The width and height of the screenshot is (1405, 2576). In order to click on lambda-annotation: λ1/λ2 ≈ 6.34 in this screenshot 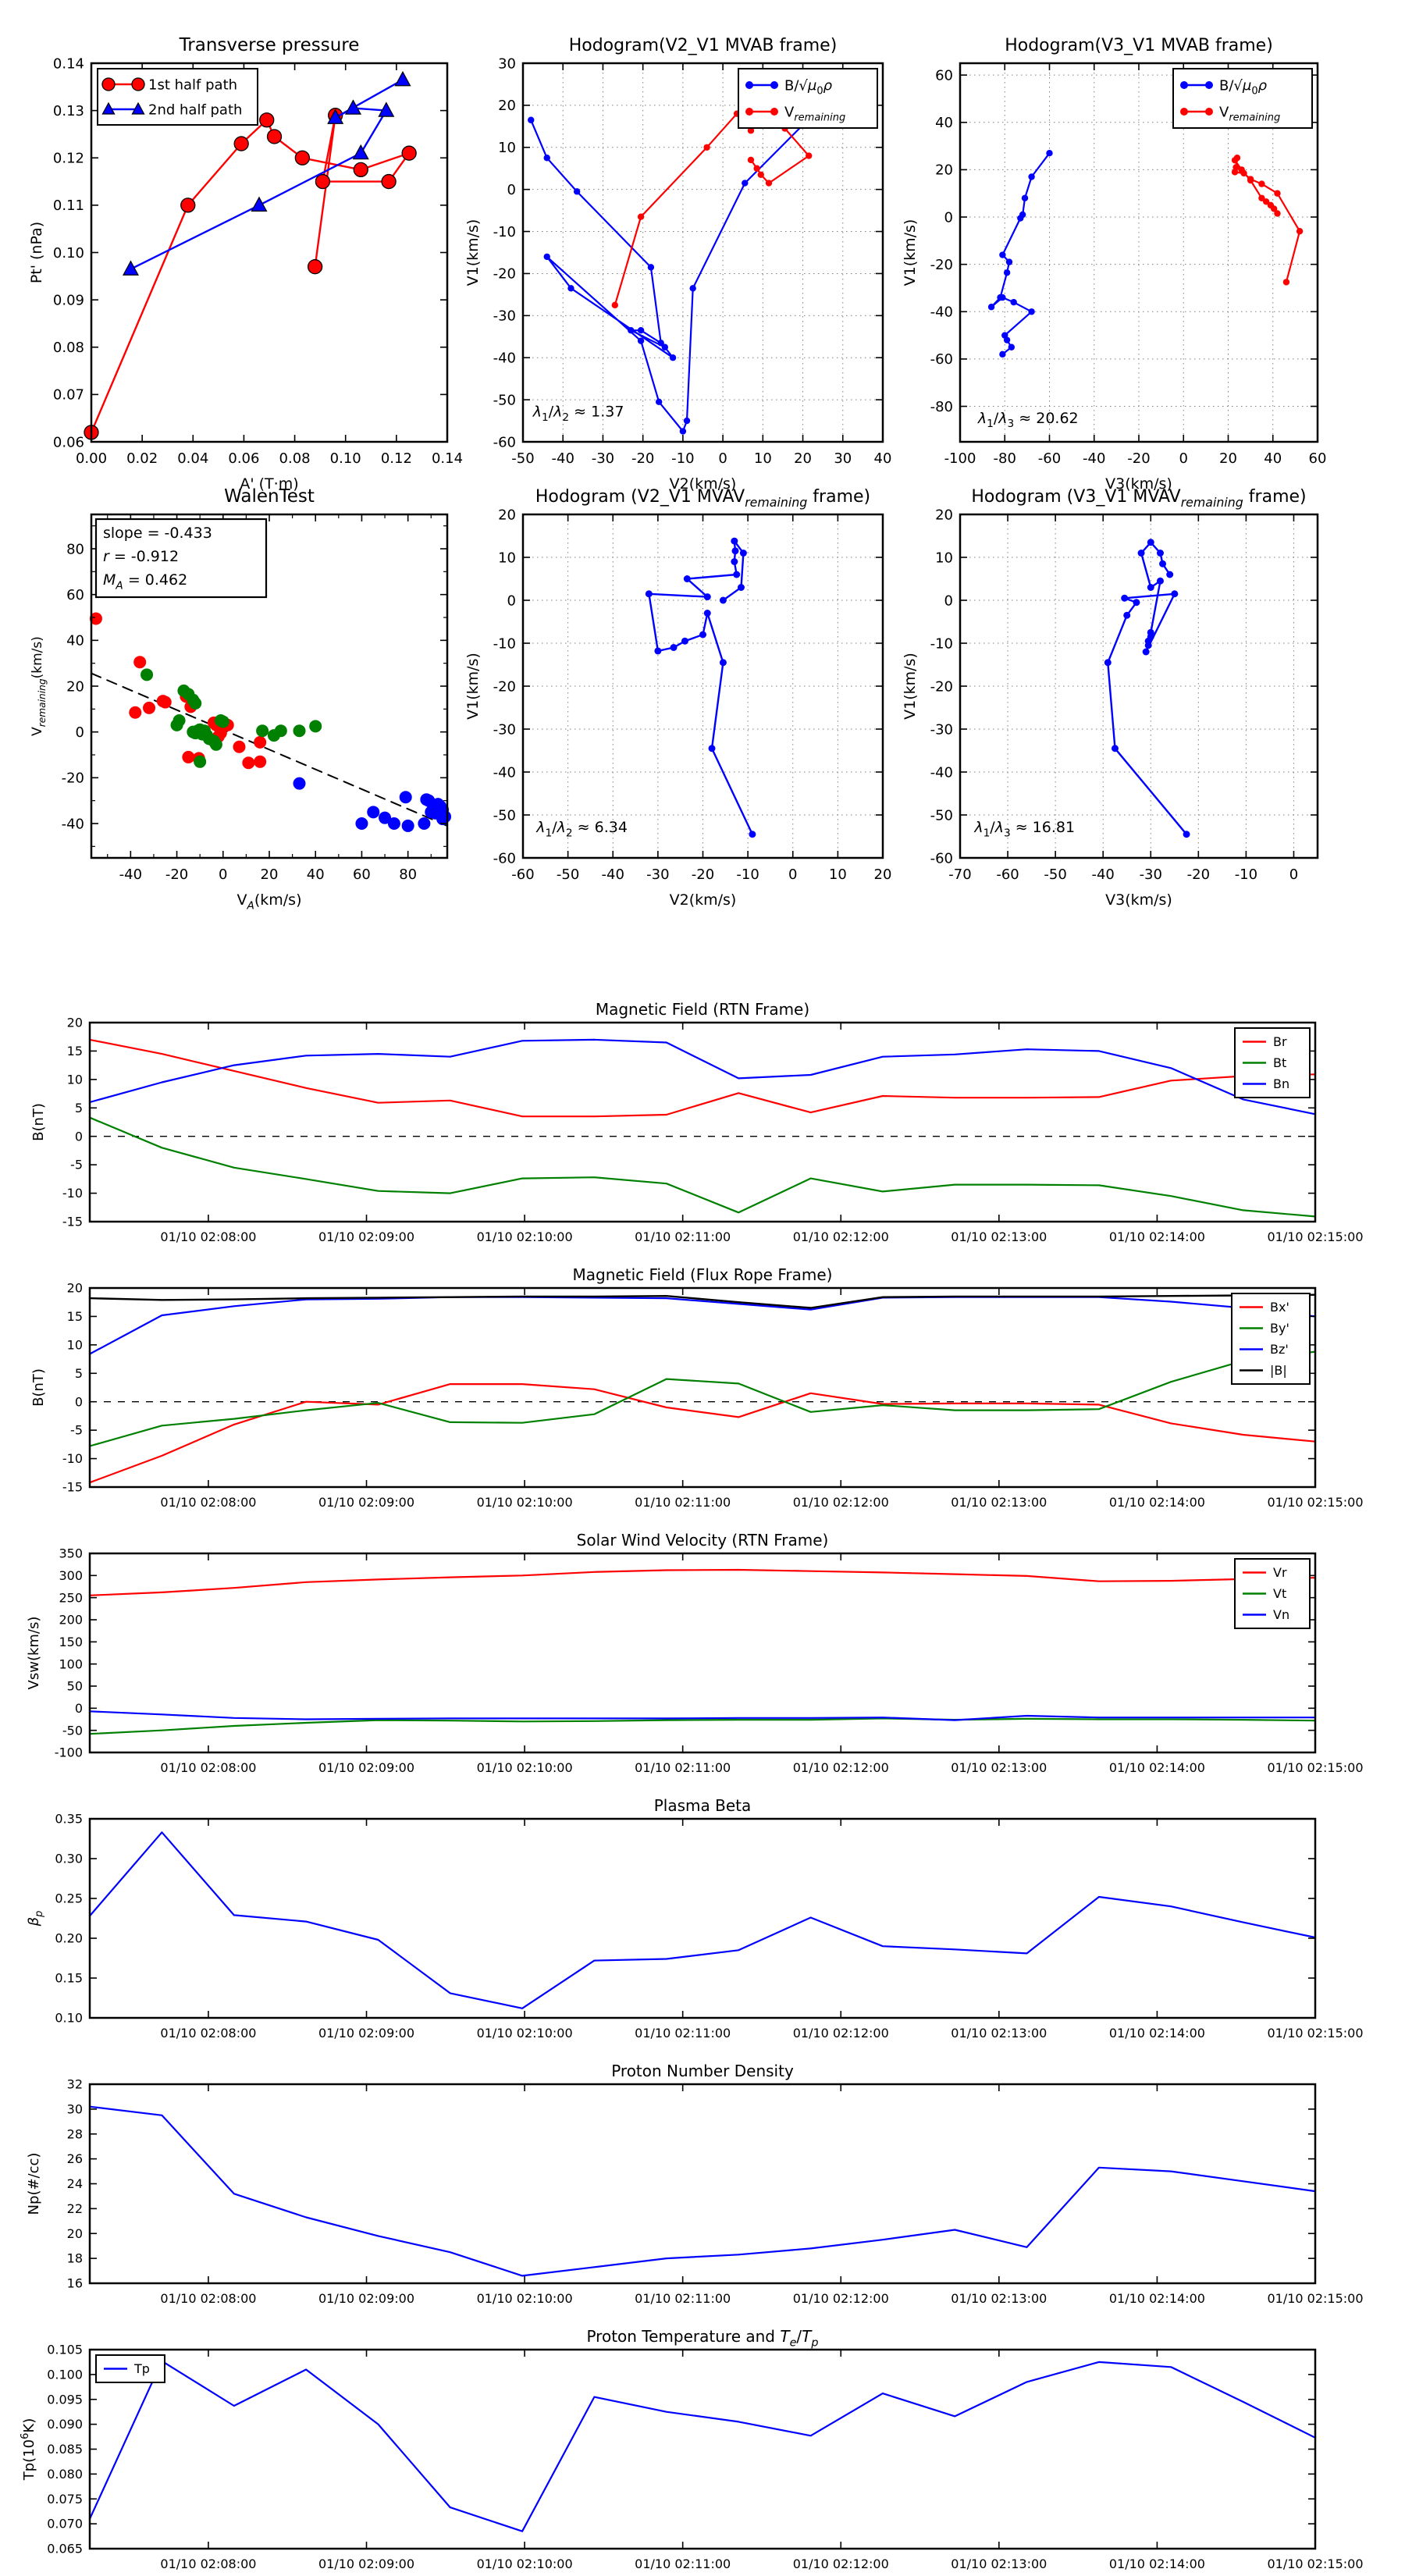, I will do `click(581, 829)`.